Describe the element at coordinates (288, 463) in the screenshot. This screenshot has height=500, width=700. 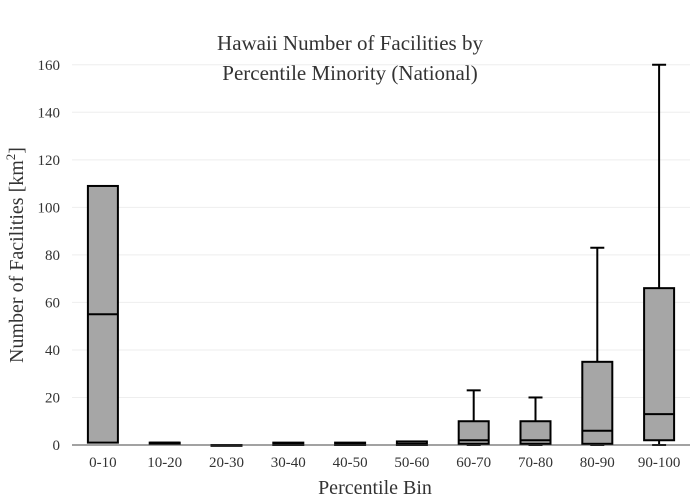
I see `x-tick-label-30-40: 30-40` at that location.